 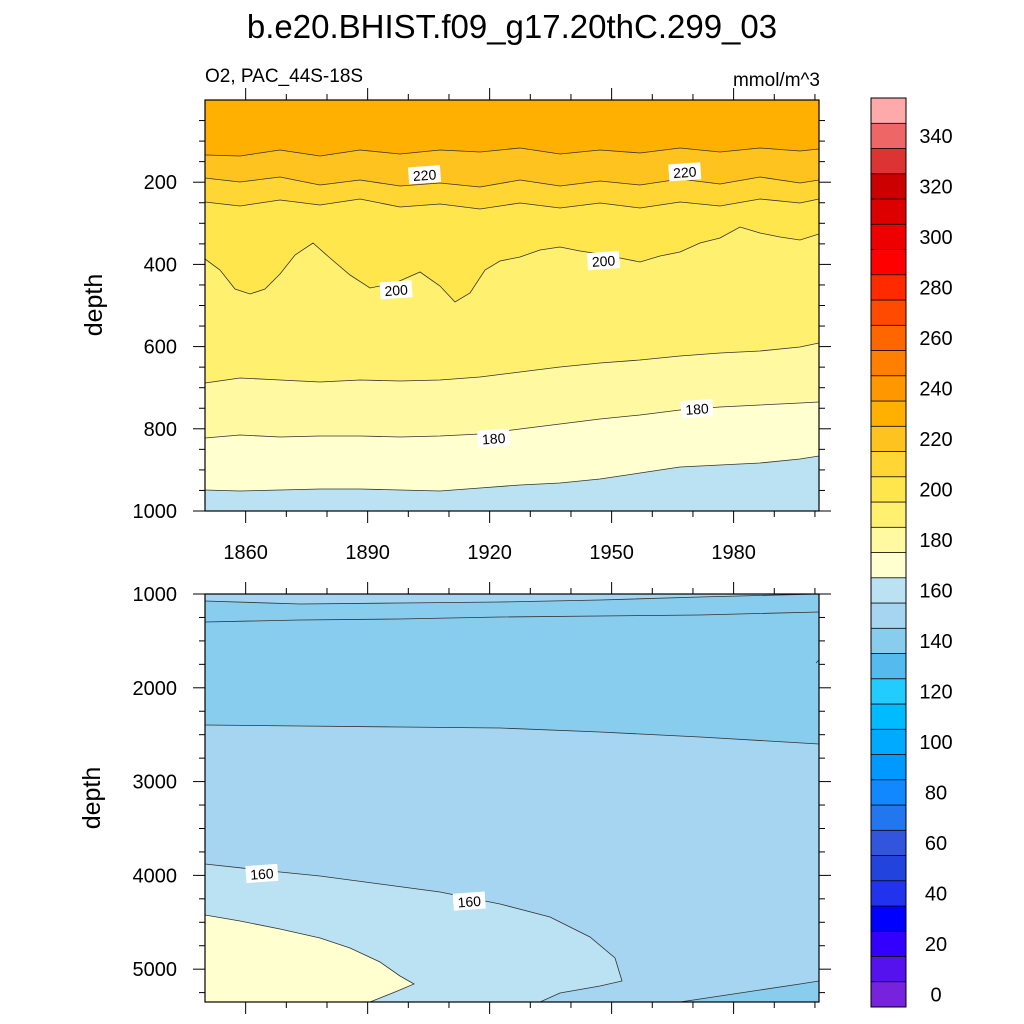 What do you see at coordinates (245, 553) in the screenshot?
I see `x-tick-label: 1860` at bounding box center [245, 553].